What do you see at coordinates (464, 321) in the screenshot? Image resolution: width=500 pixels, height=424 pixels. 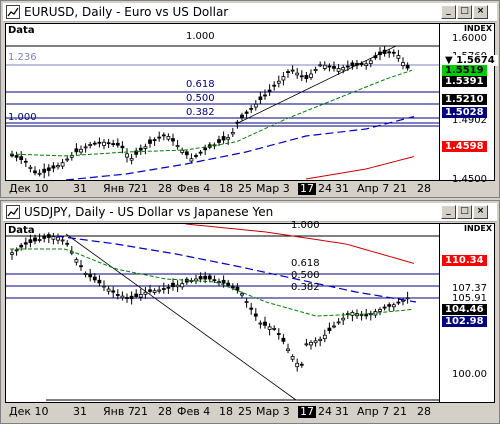 I see `price-tag: 102.98` at bounding box center [464, 321].